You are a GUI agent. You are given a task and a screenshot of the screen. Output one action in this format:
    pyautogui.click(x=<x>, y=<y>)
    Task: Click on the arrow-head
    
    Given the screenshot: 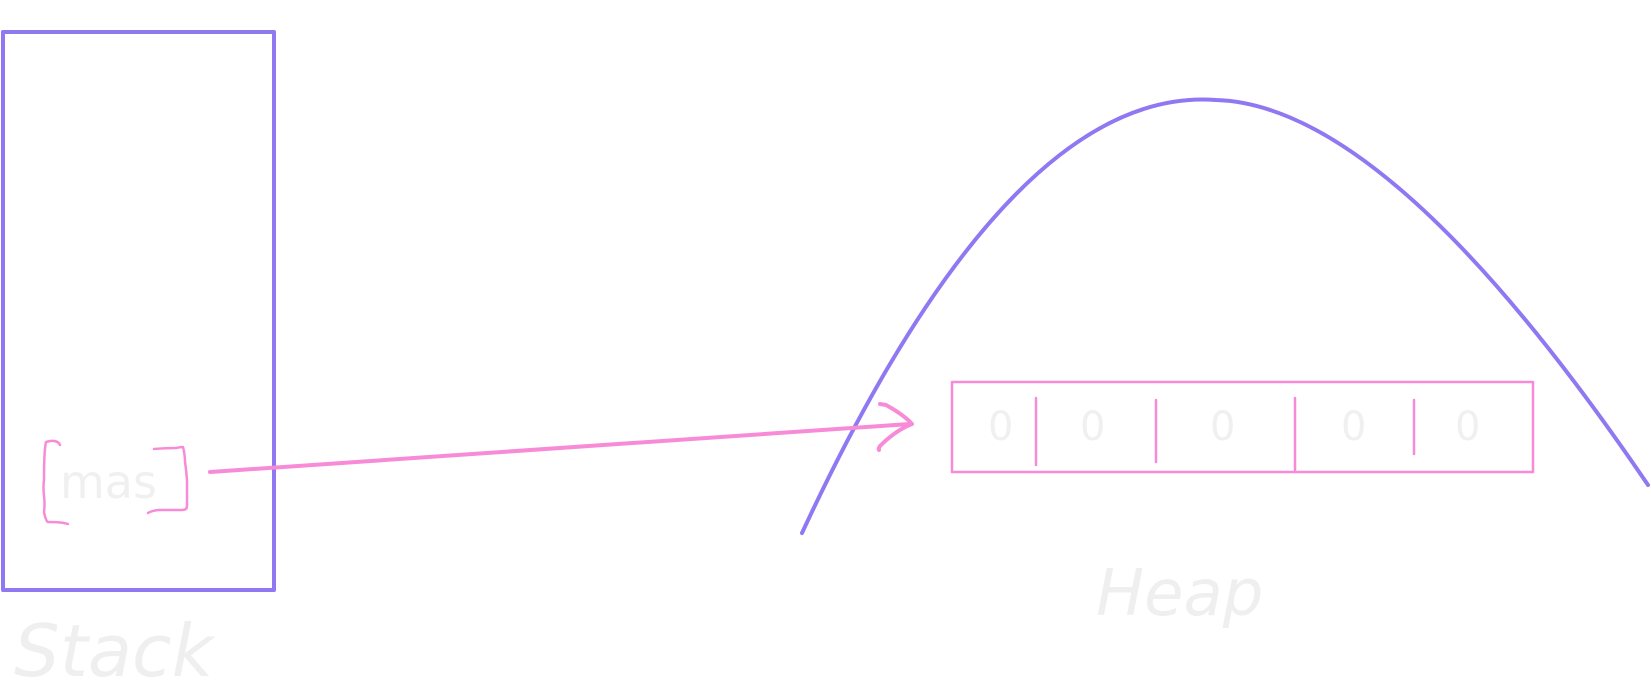 What is the action you would take?
    pyautogui.click(x=895, y=427)
    